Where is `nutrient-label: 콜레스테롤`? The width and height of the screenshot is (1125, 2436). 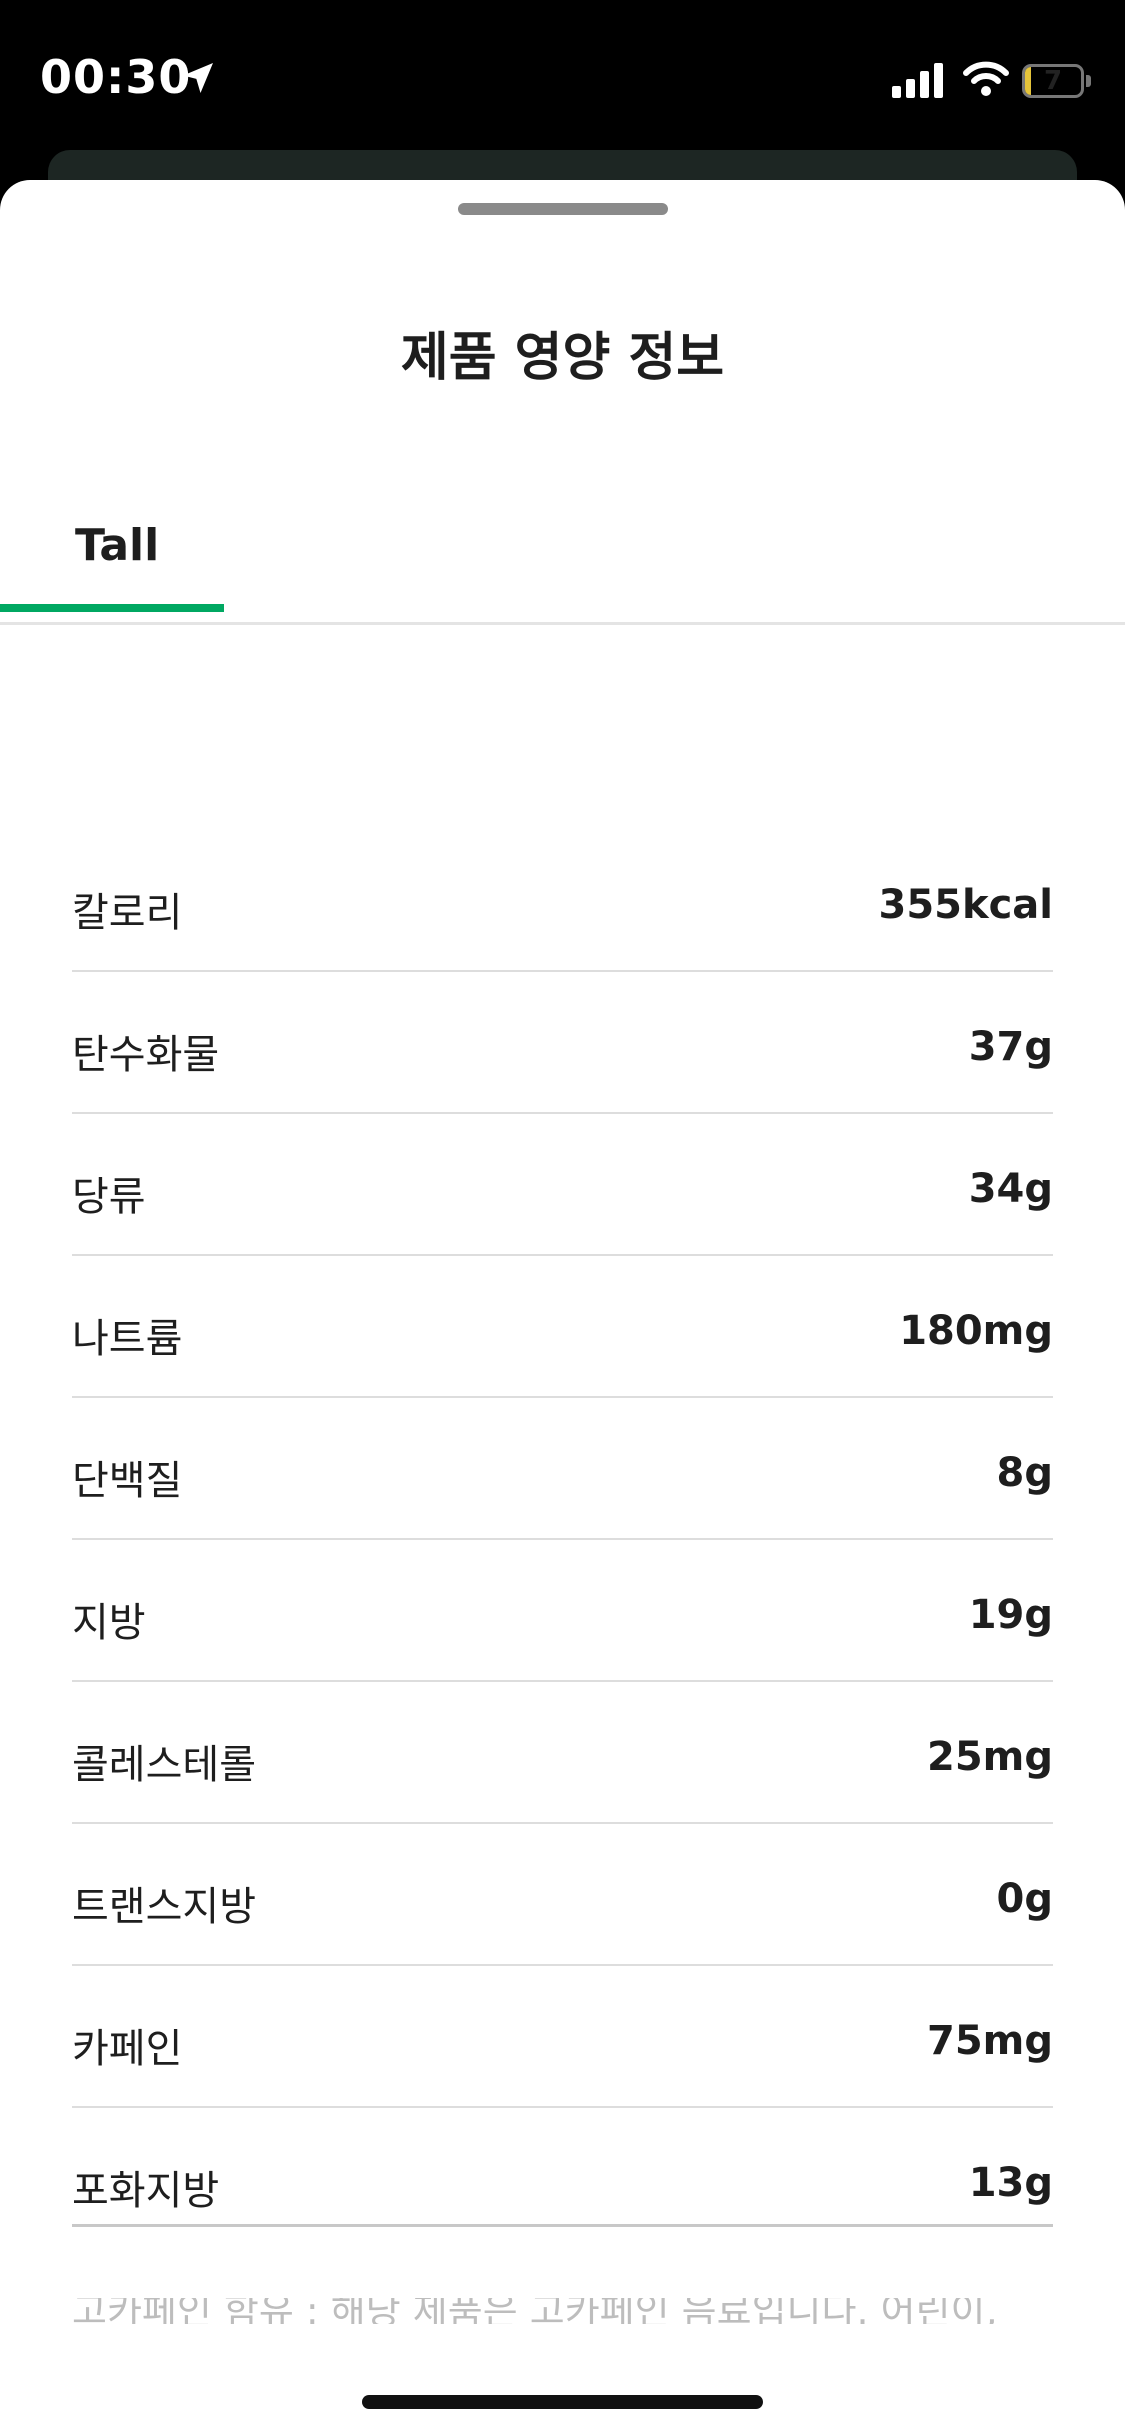 nutrient-label: 콜레스테롤 is located at coordinates (164, 1765).